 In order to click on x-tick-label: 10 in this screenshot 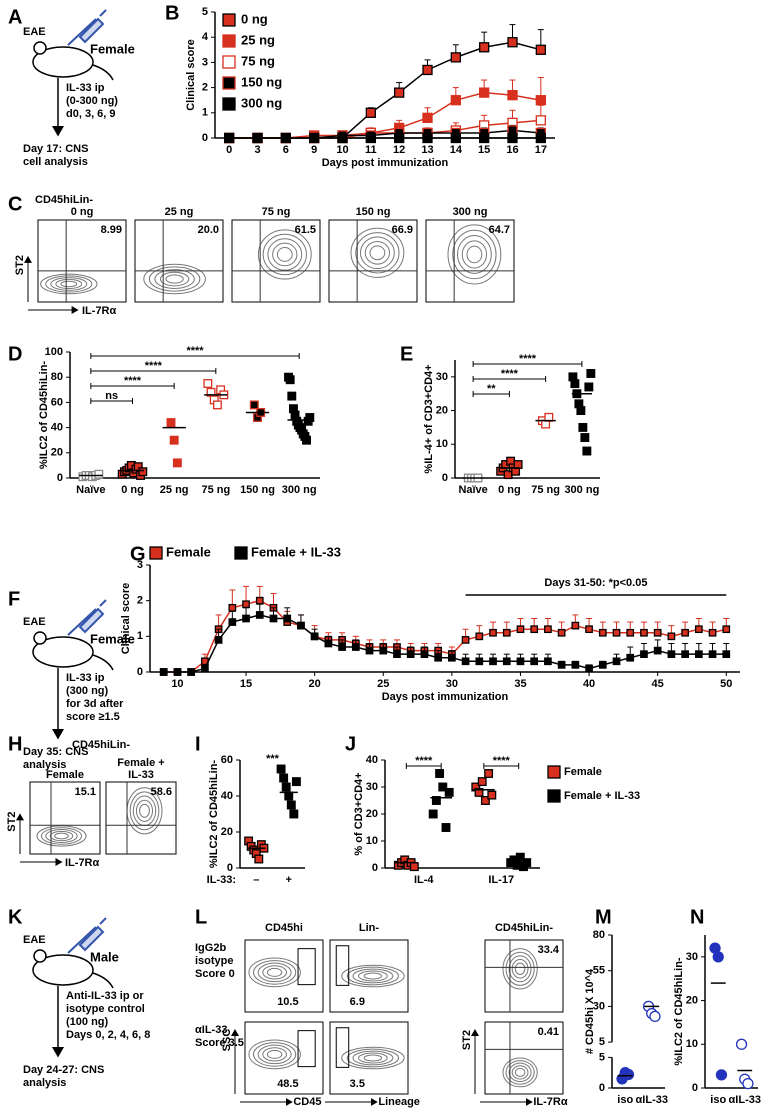, I will do `click(342, 150)`.